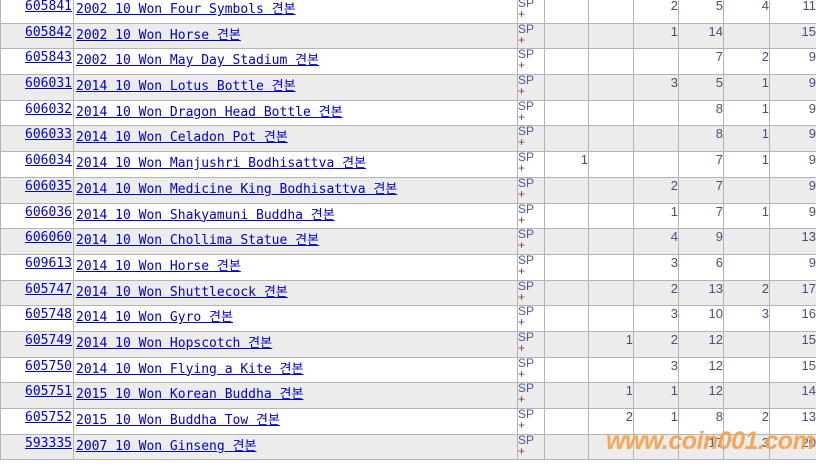 This screenshot has height=468, width=816. I want to click on cell-id: 605749, so click(37, 344).